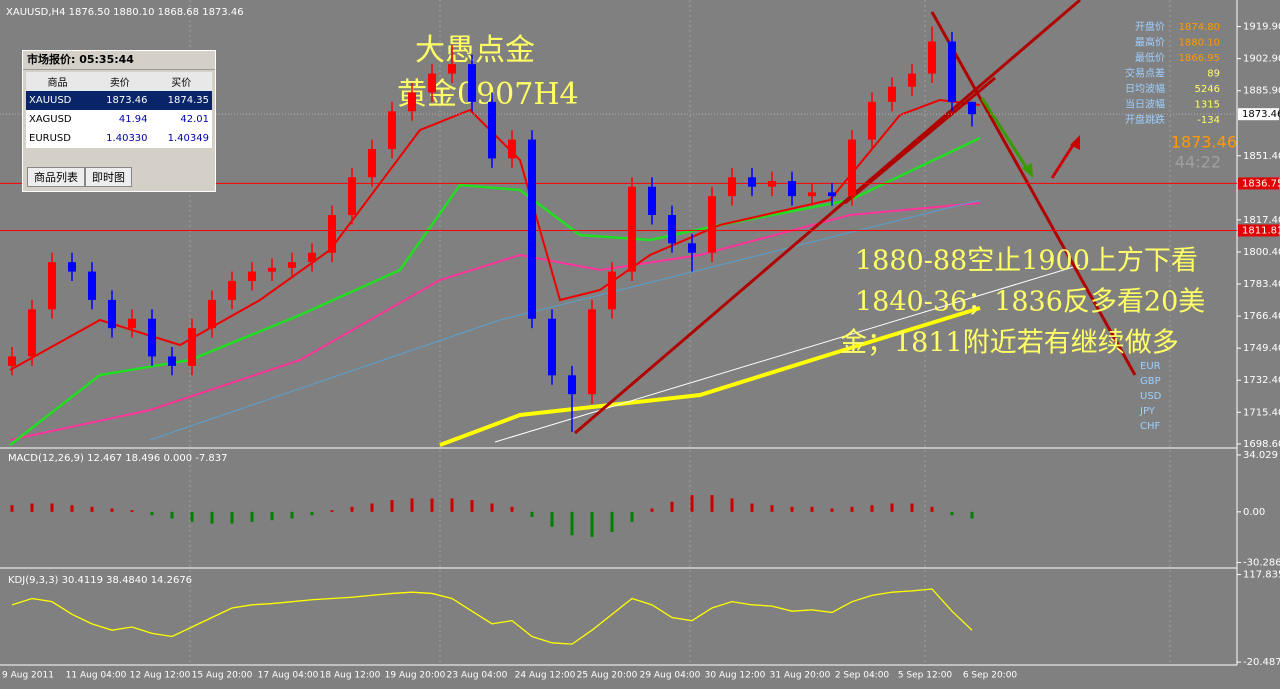 The width and height of the screenshot is (1280, 689). What do you see at coordinates (222, 676) in the screenshot?
I see `x-tick-label: 15 Aug 20:00` at bounding box center [222, 676].